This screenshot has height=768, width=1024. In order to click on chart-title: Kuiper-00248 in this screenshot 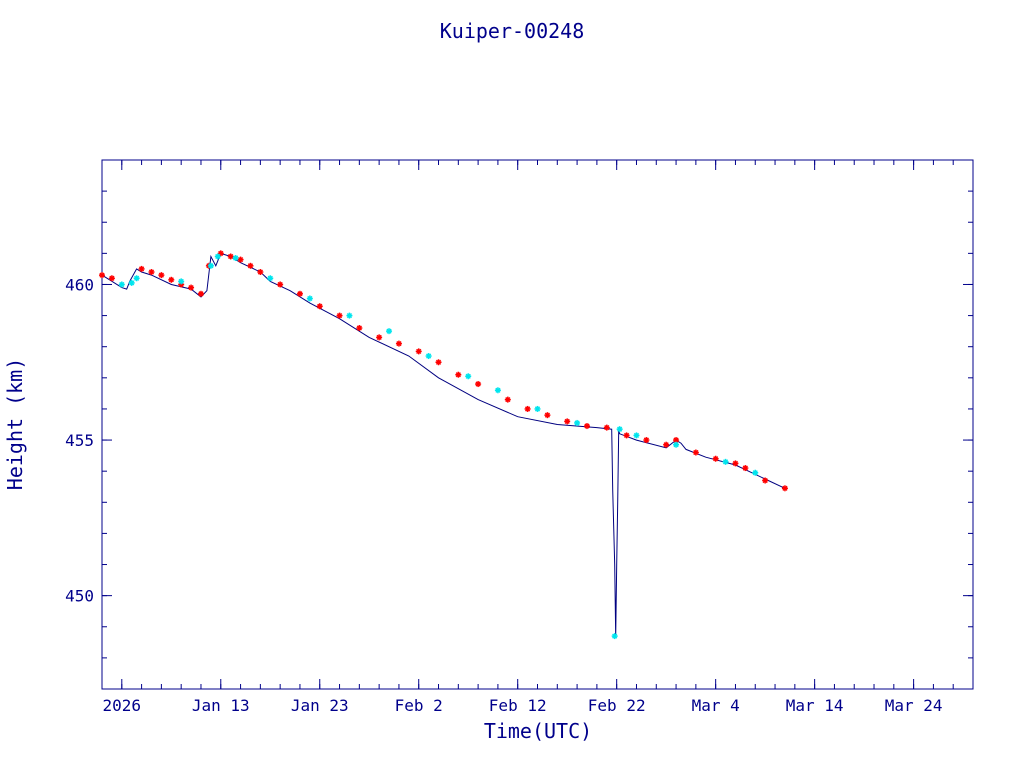, I will do `click(512, 31)`.